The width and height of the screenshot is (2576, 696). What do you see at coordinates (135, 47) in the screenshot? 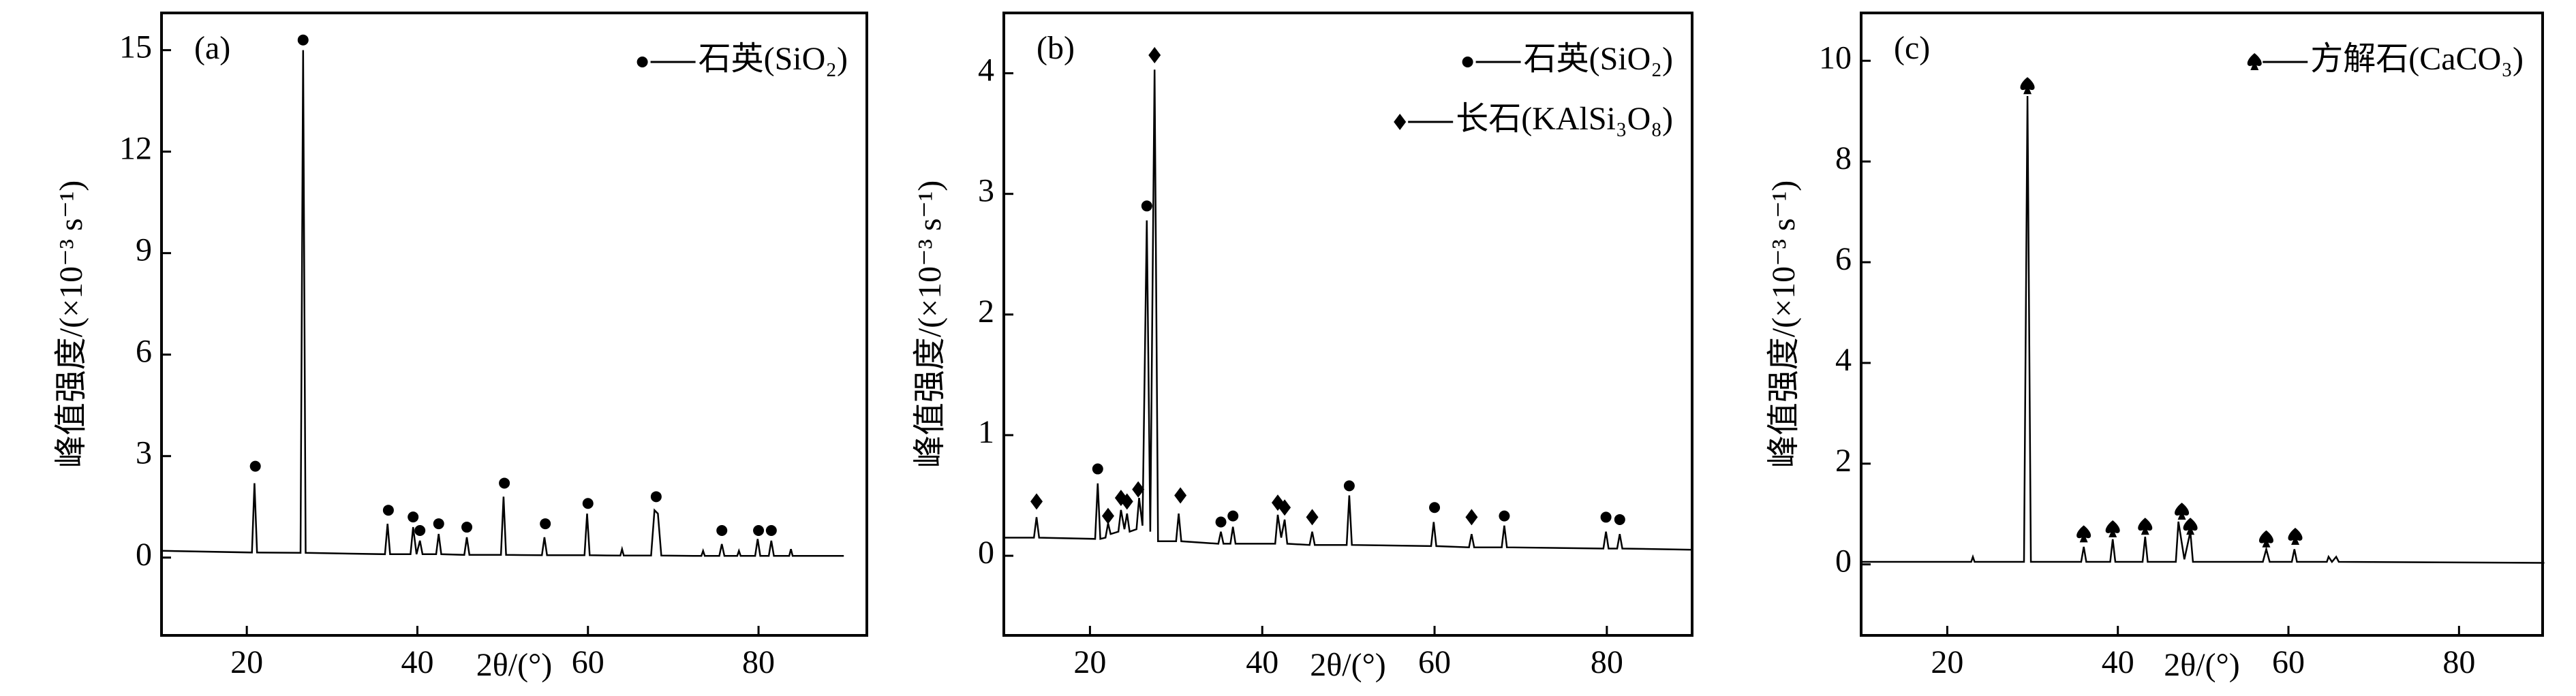
I see `y-tick-label: 15` at bounding box center [135, 47].